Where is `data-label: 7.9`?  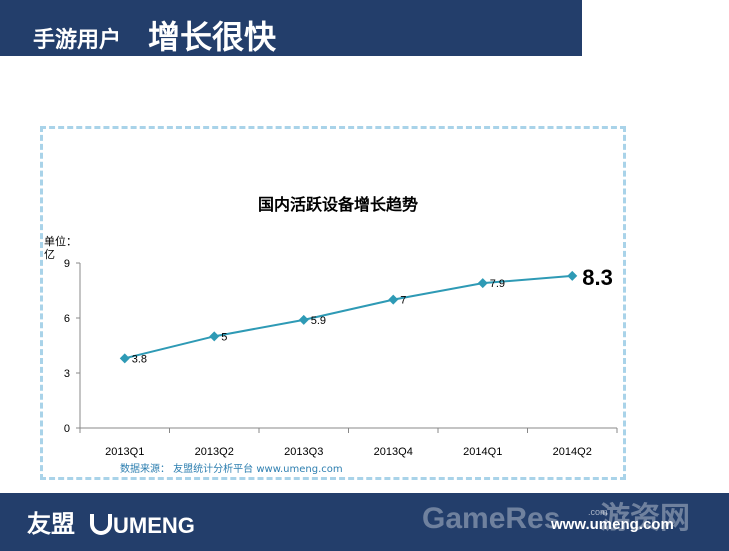 data-label: 7.9 is located at coordinates (497, 284).